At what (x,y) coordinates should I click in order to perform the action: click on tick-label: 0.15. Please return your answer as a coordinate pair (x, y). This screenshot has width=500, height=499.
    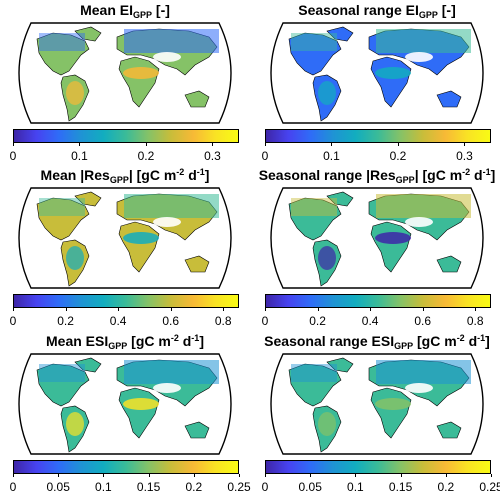
    Looking at the image, I should click on (148, 487).